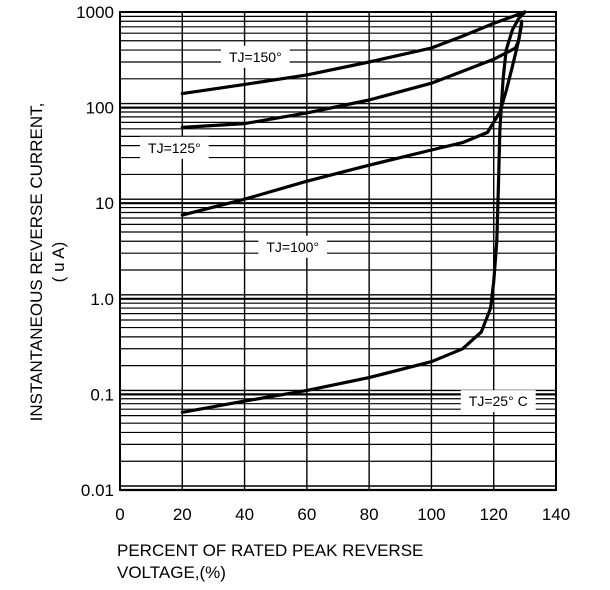 This screenshot has width=610, height=590. Describe the element at coordinates (369, 514) in the screenshot. I see `x-tick-label: 80` at that location.